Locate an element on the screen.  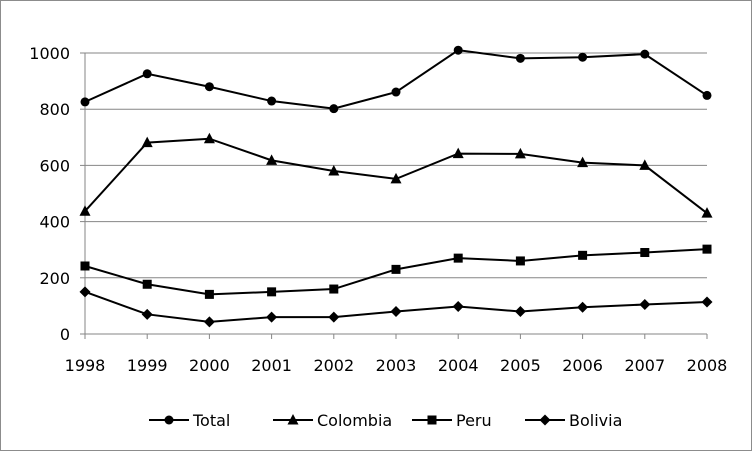
y-tick-label: 400 is located at coordinates (54, 222).